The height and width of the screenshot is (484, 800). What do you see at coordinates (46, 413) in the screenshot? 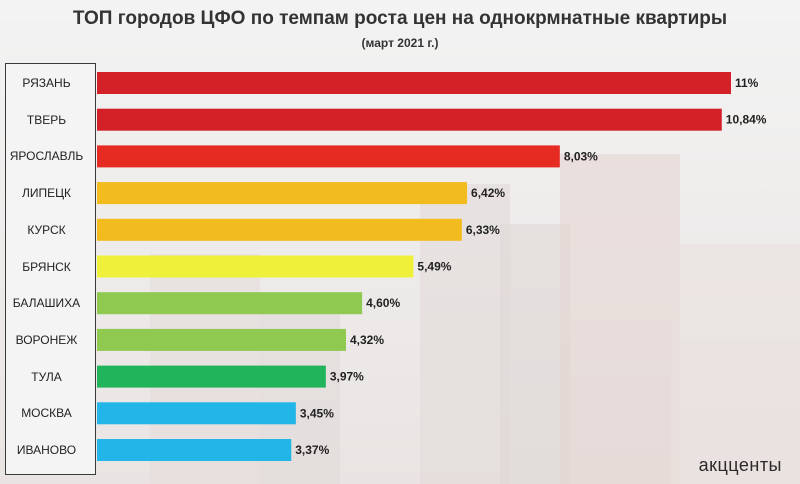
I see `category-label-9: МОСКВА` at bounding box center [46, 413].